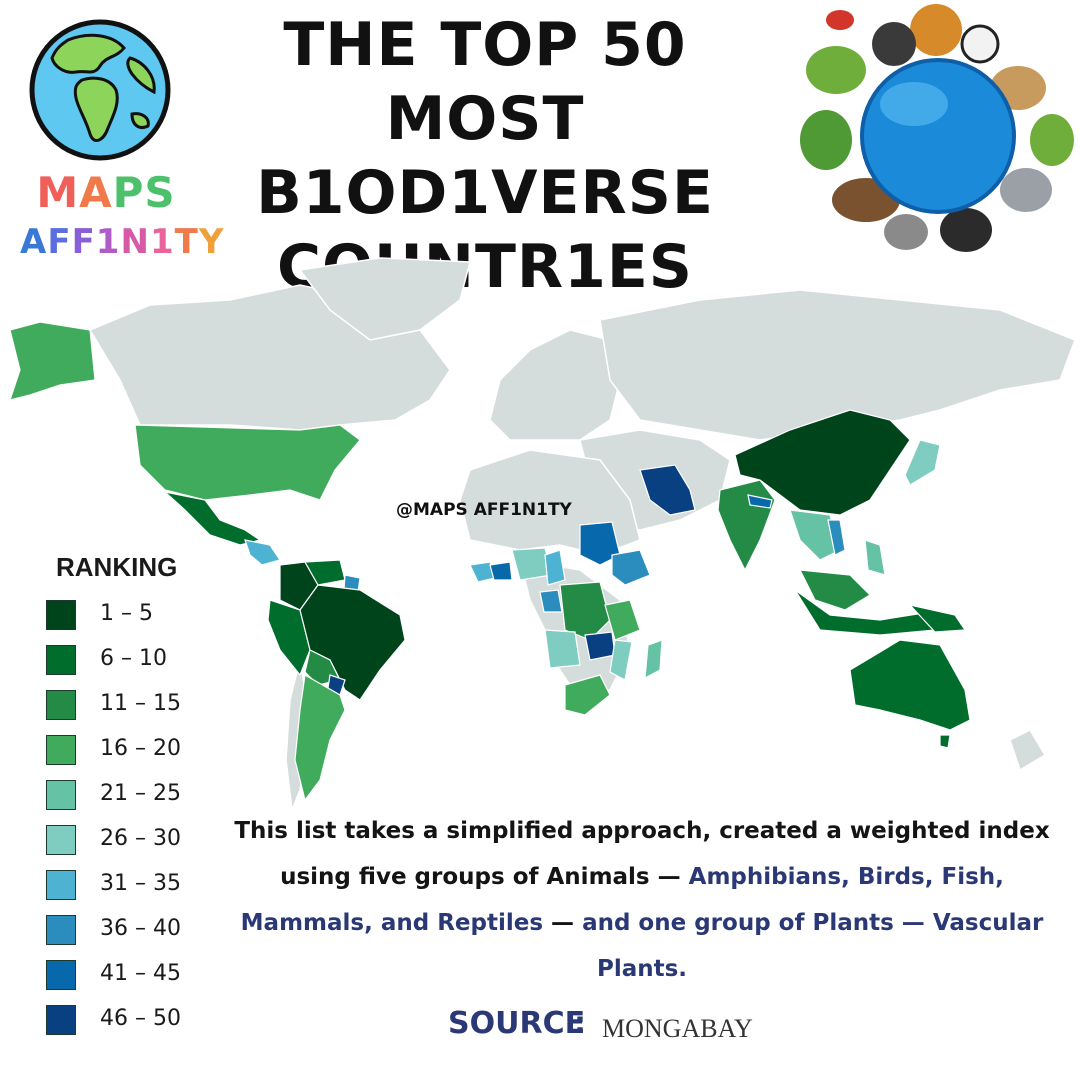 Image resolution: width=1080 pixels, height=1080 pixels. What do you see at coordinates (211, 242) in the screenshot?
I see `logo-letter: Y` at bounding box center [211, 242].